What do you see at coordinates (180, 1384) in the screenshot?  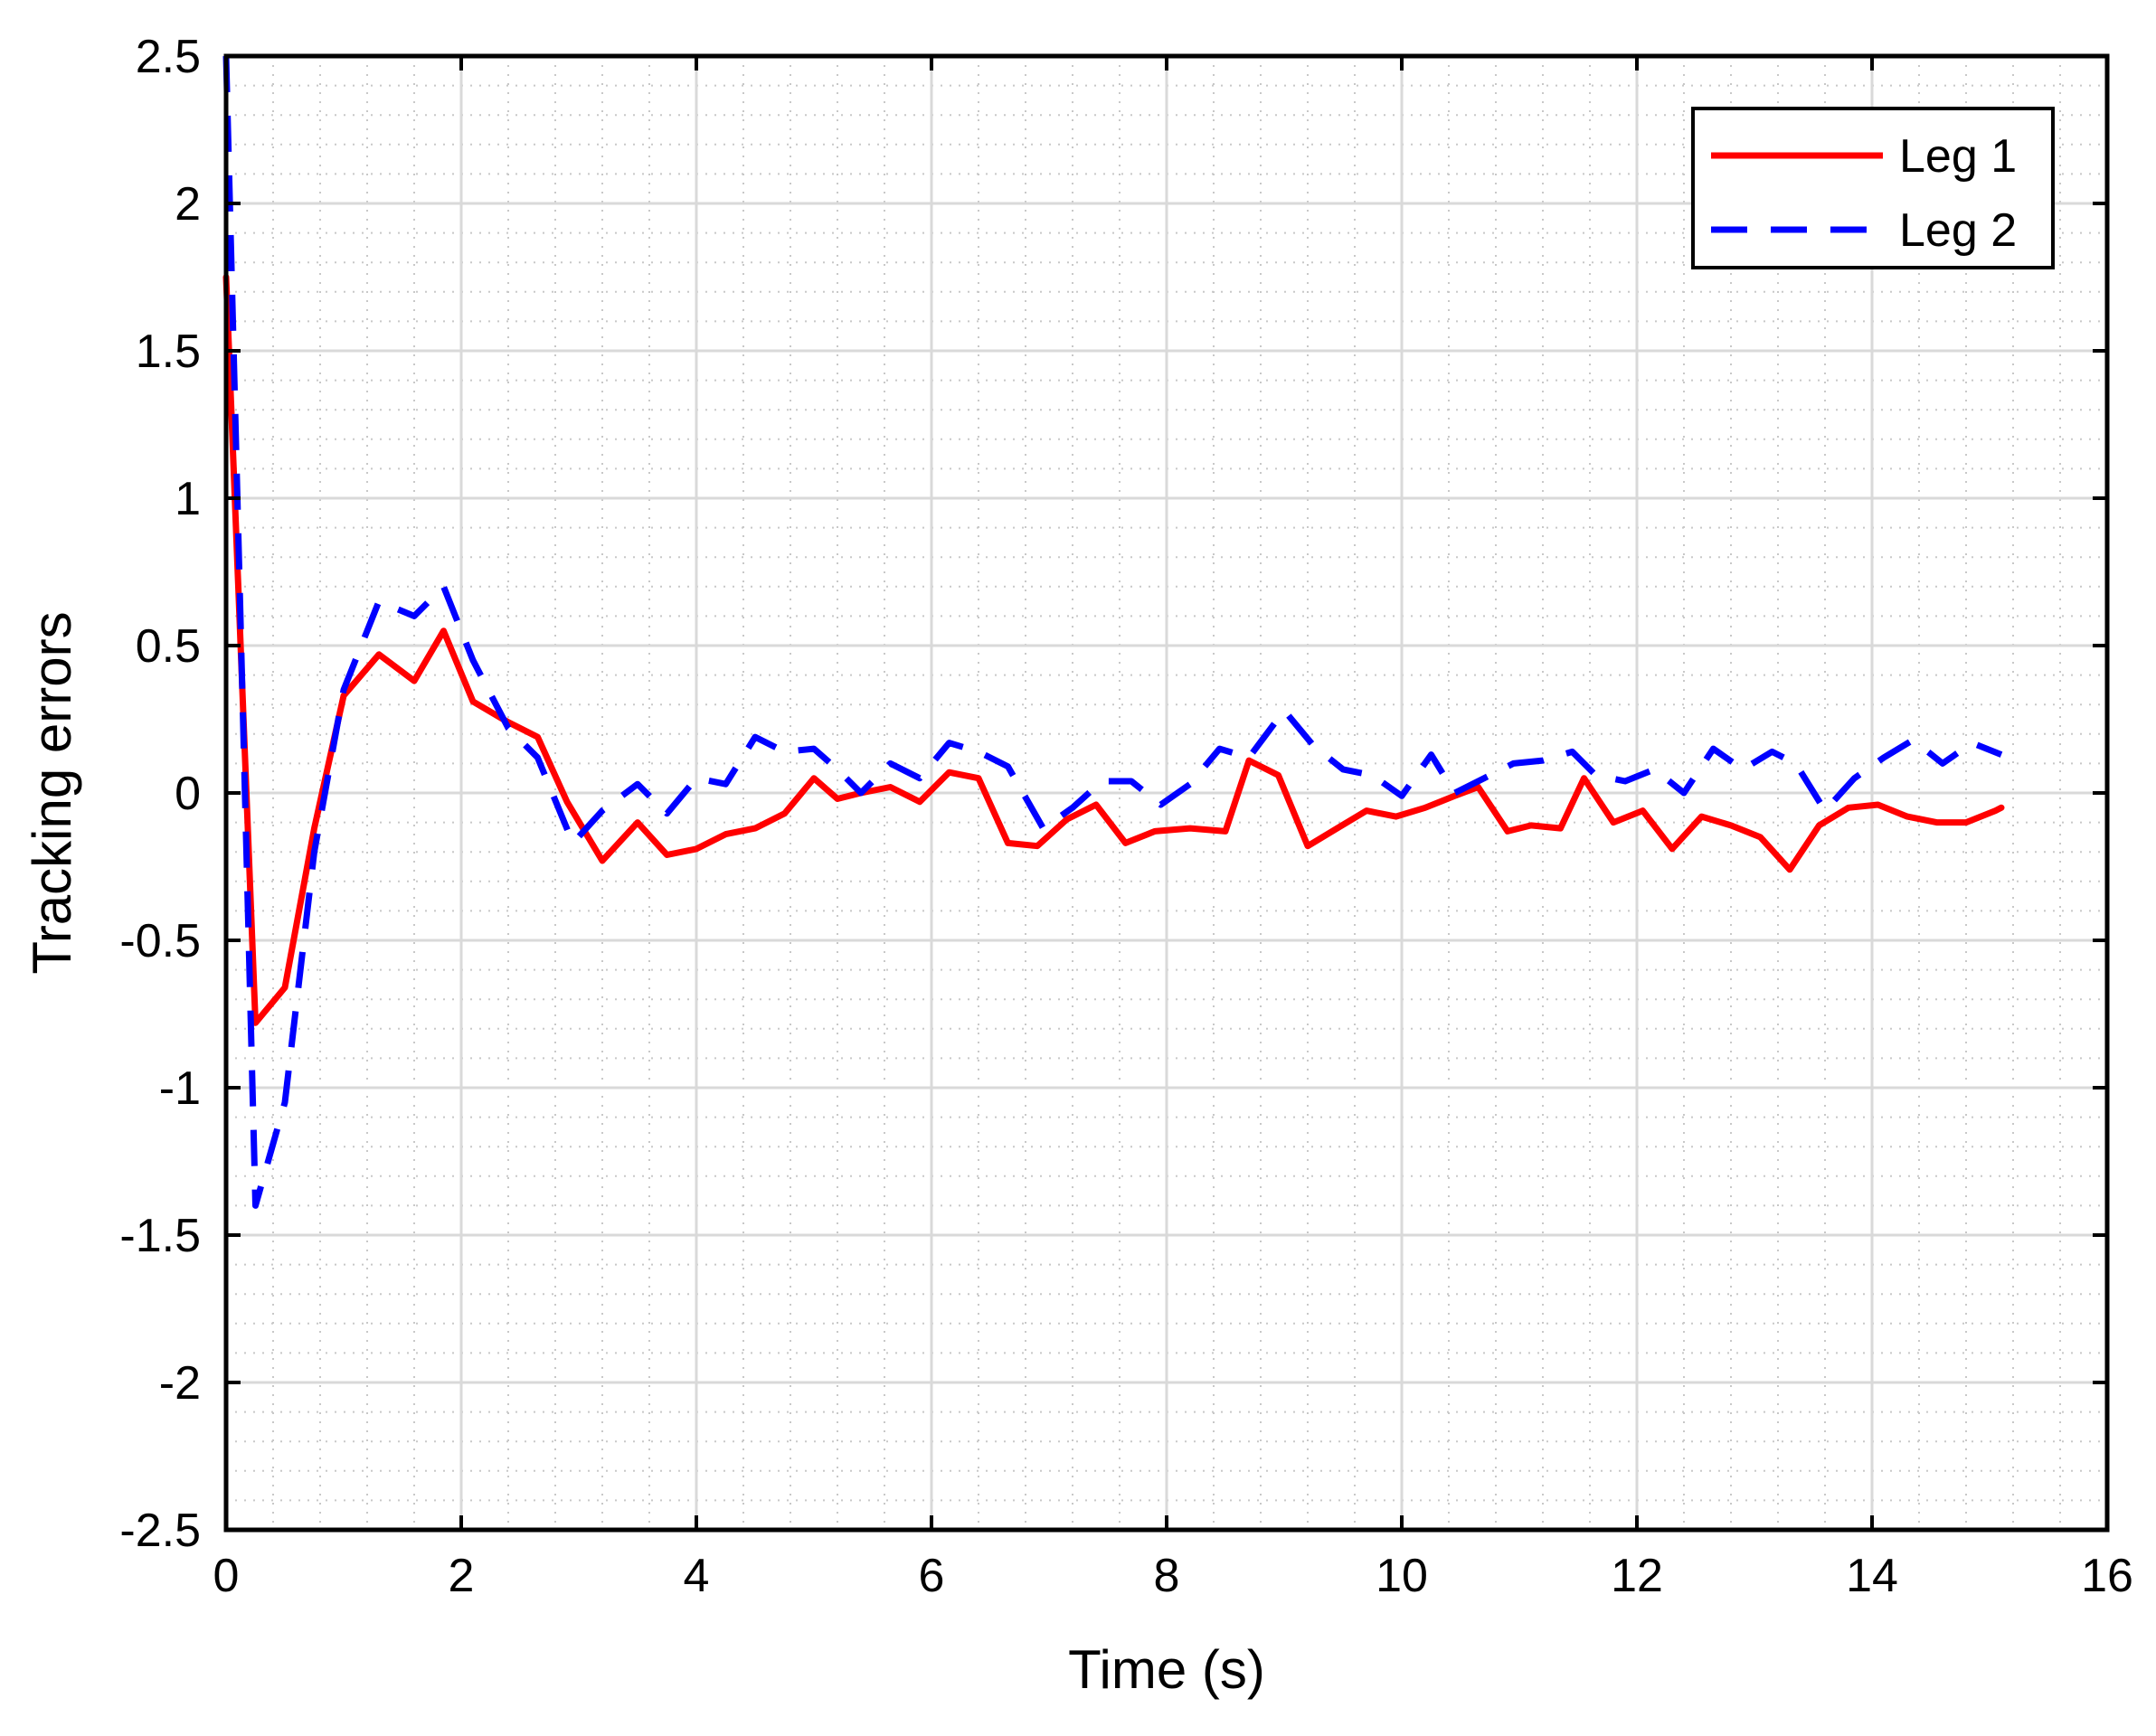 I see `y-tick-label: -2` at bounding box center [180, 1384].